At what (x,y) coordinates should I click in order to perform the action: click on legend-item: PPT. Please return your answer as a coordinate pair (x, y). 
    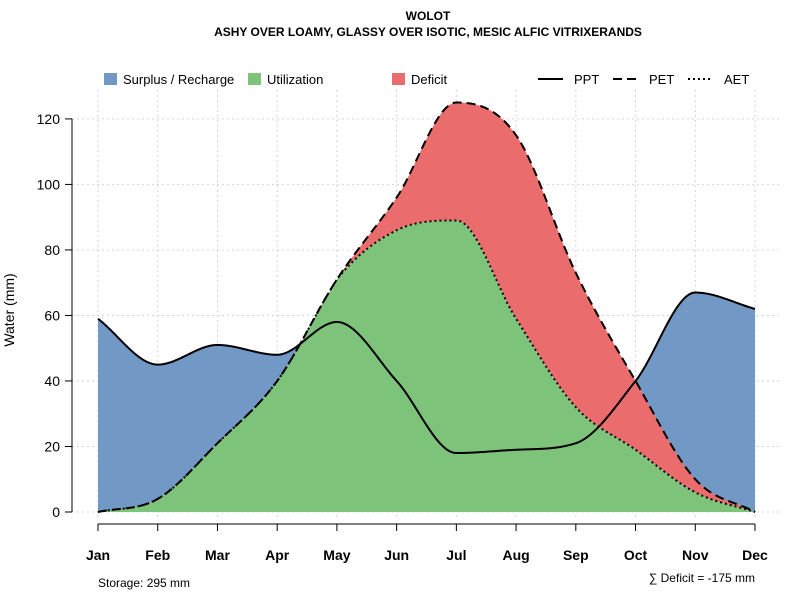
    Looking at the image, I should click on (568, 79).